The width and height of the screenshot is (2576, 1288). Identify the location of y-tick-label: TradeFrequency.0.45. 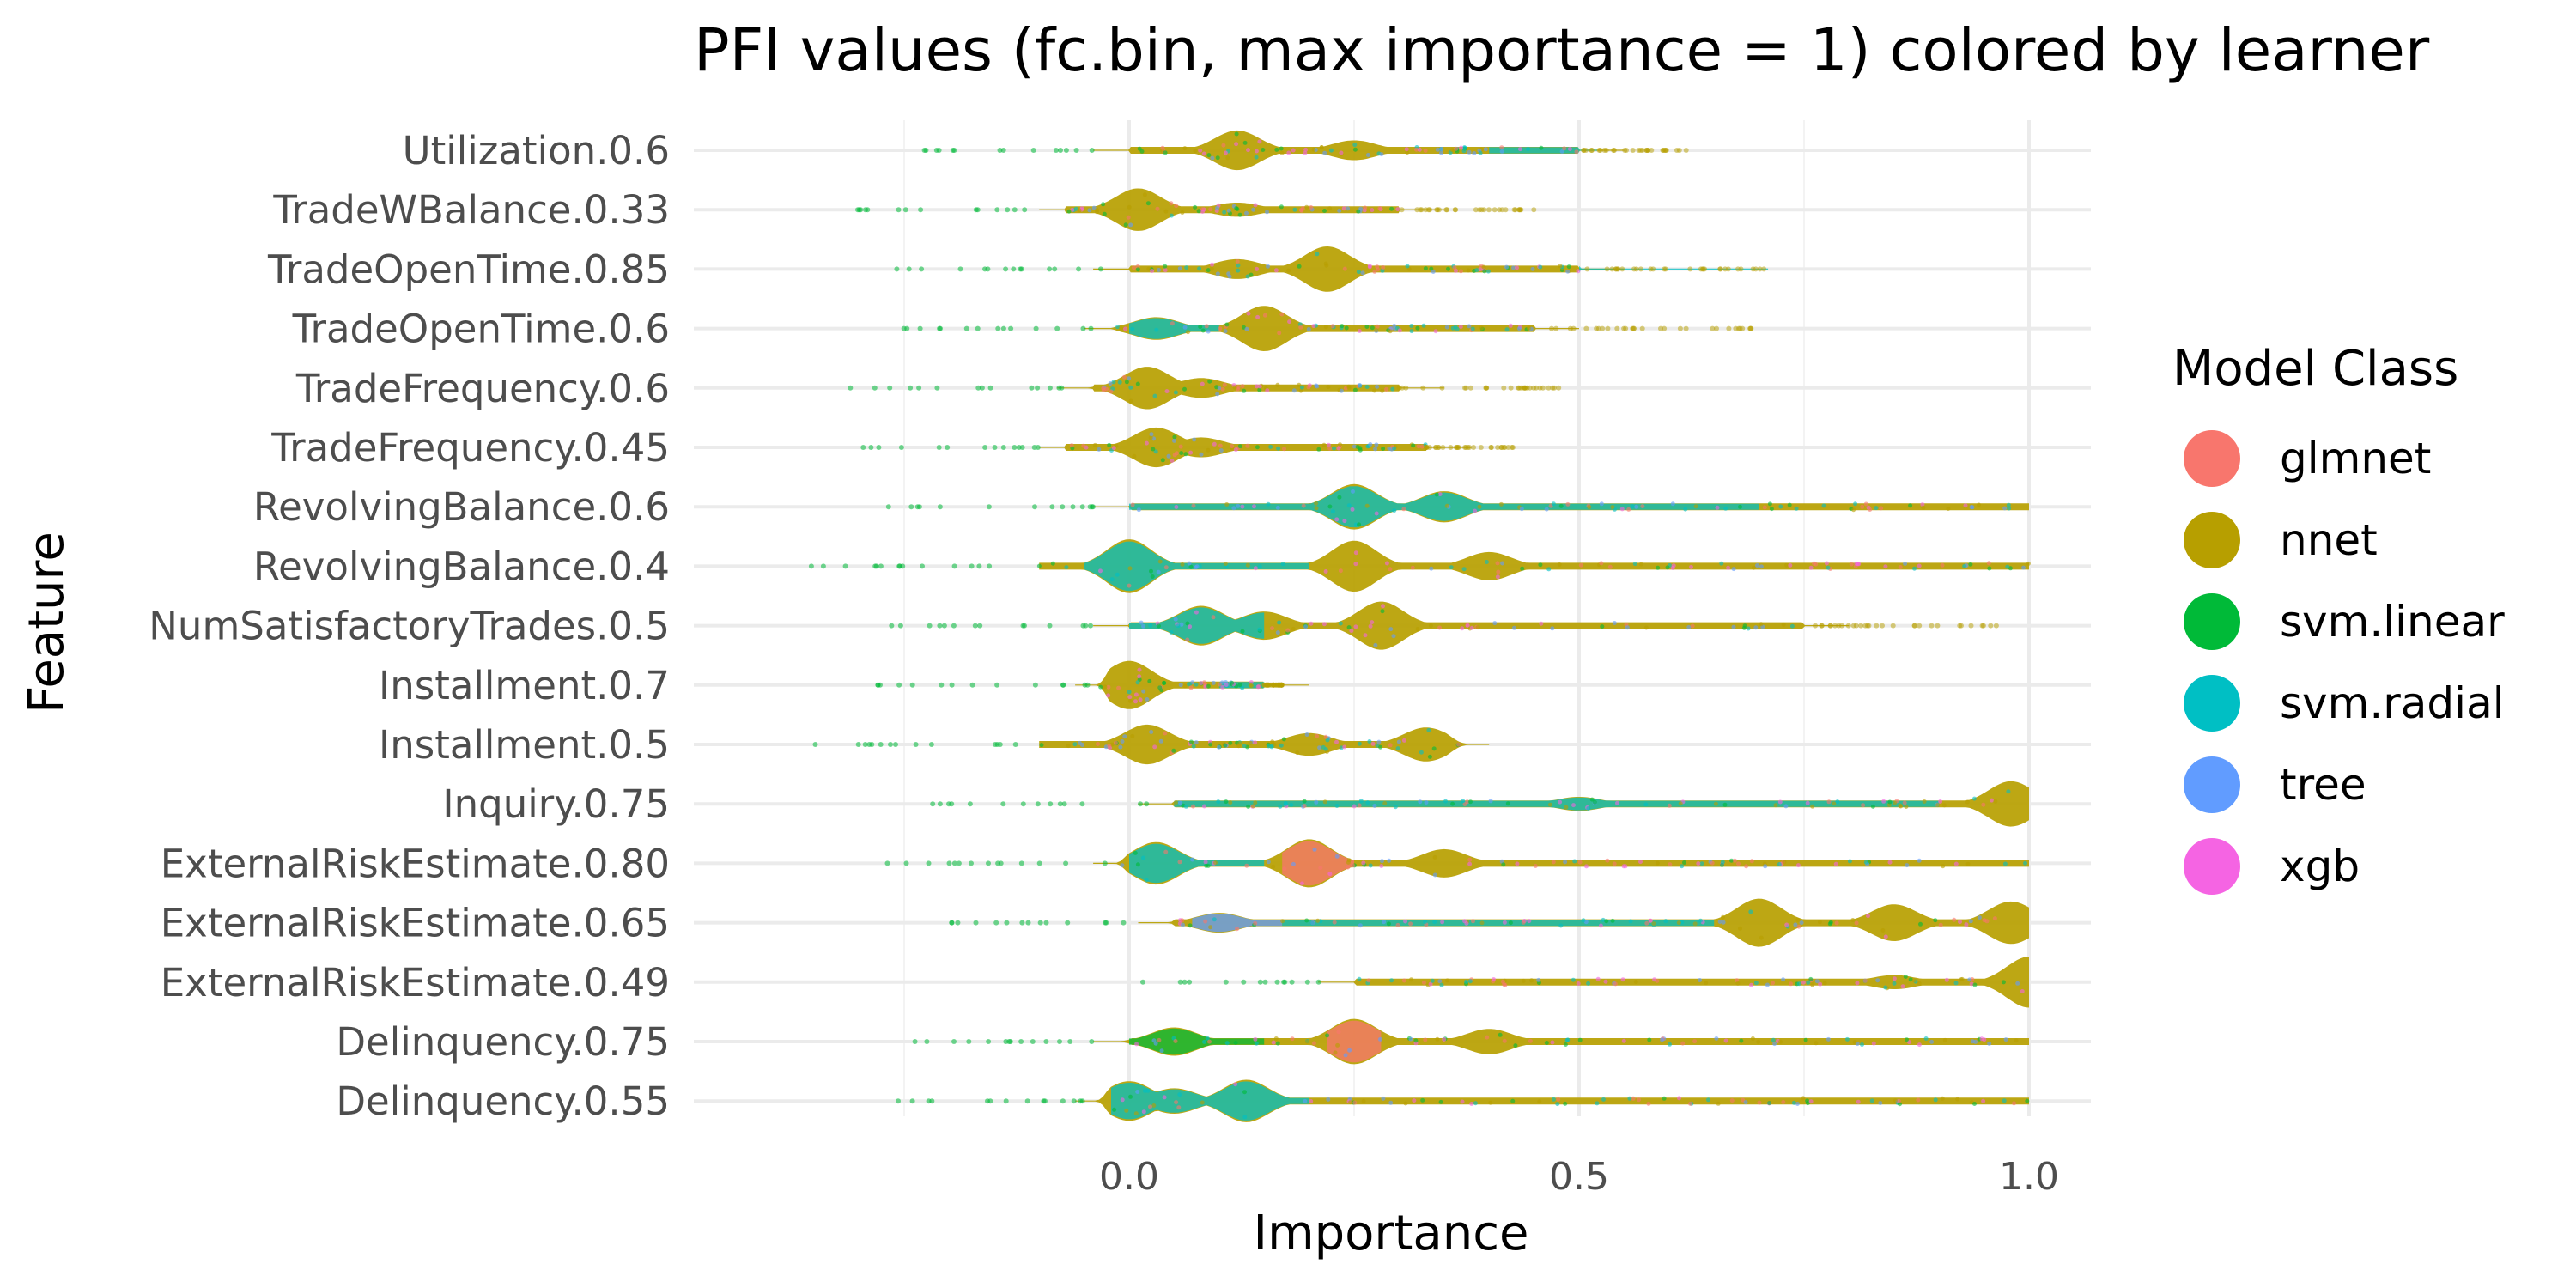
(470, 448).